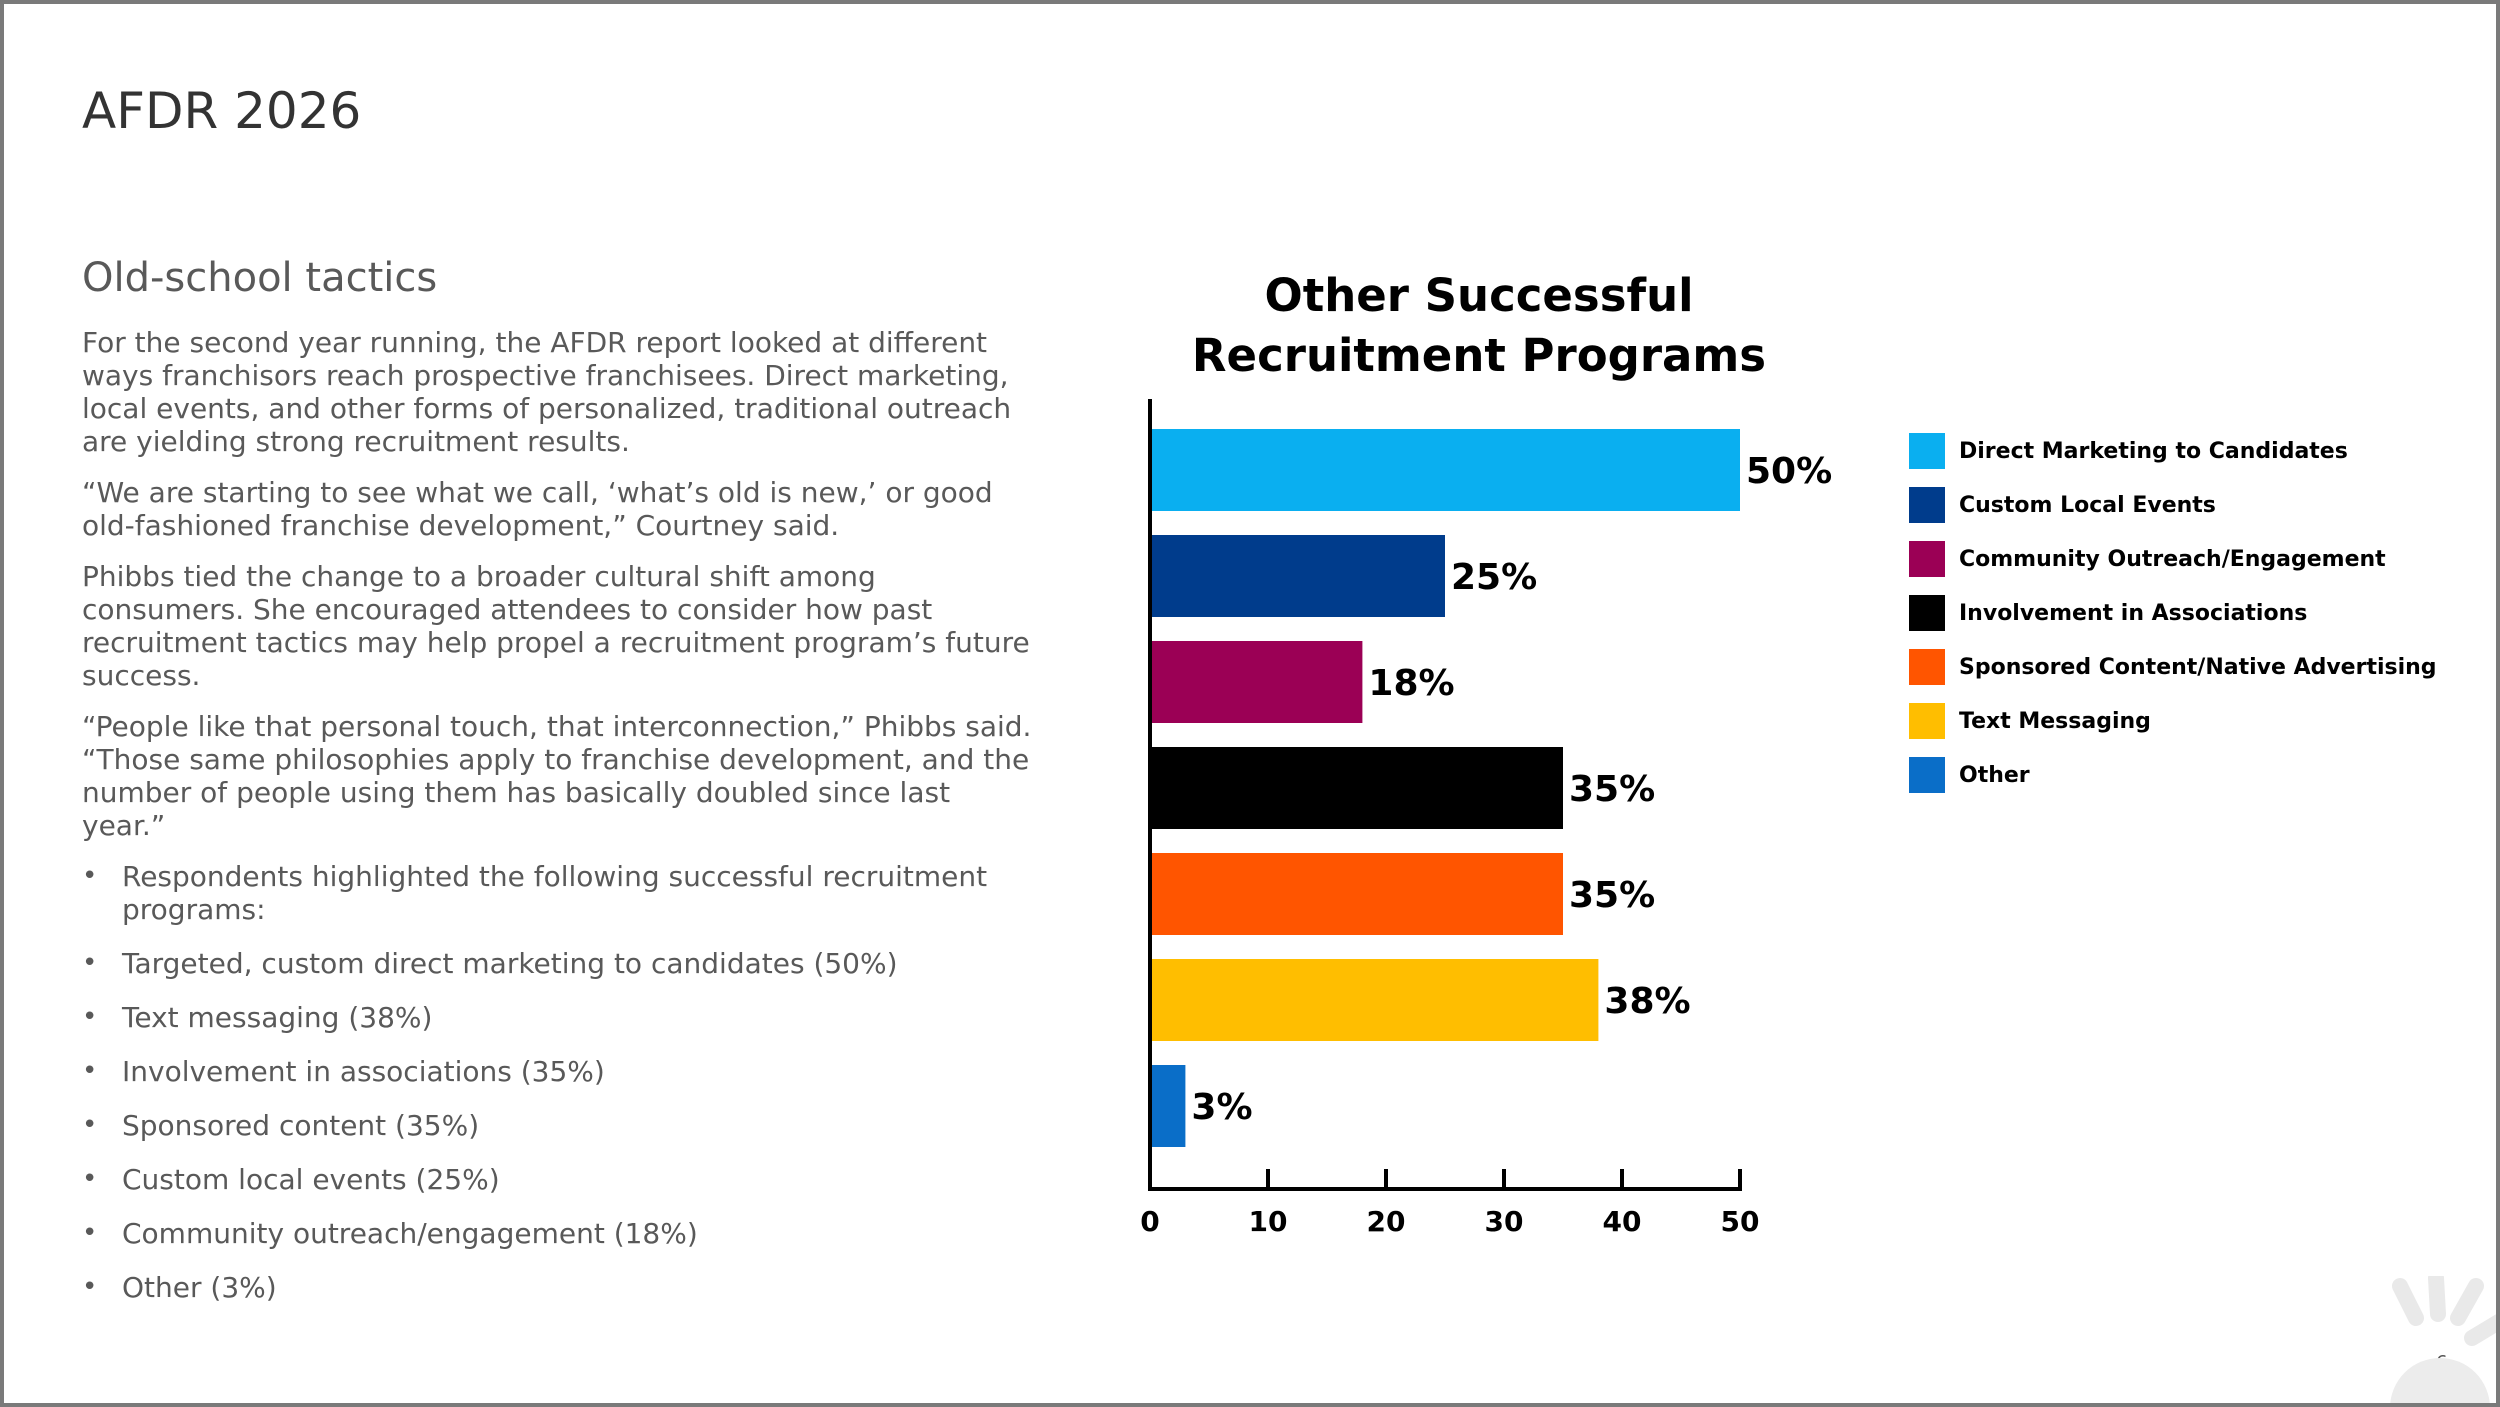 The image size is (2500, 1407). What do you see at coordinates (562, 1071) in the screenshot?
I see `bullet-item: Involvement in associations (35%)` at bounding box center [562, 1071].